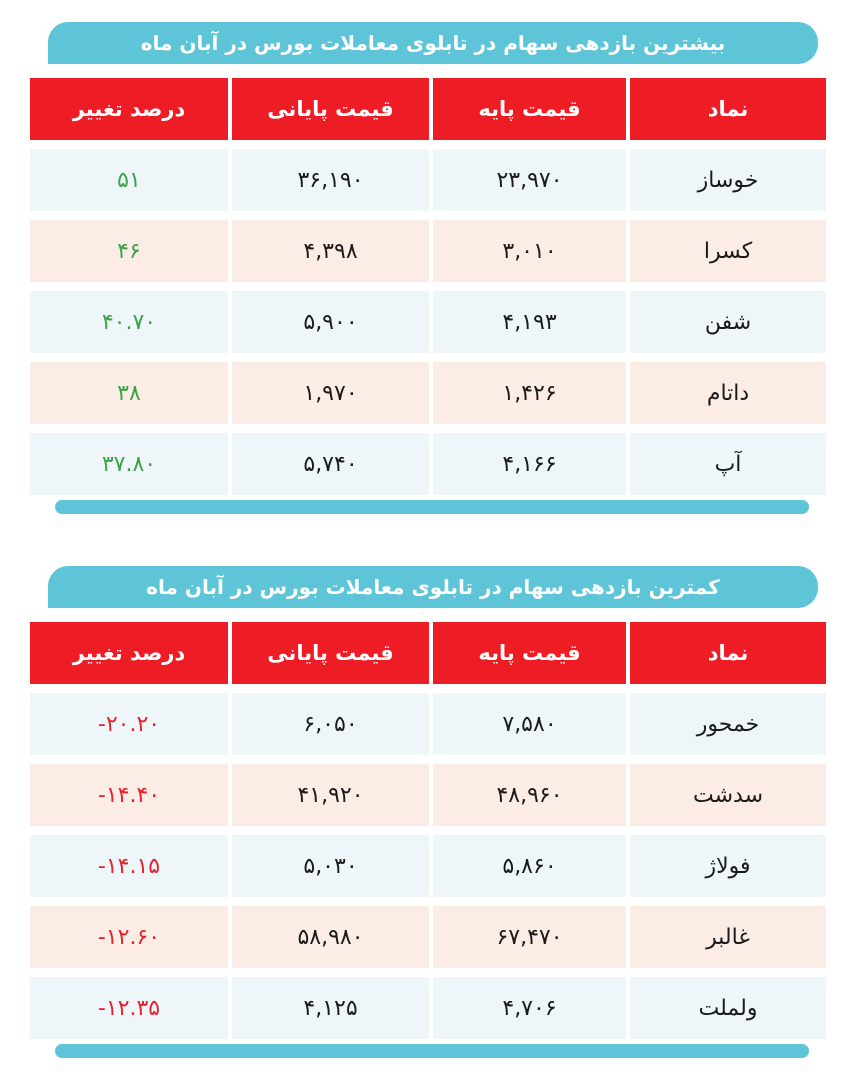  I want to click on table-row: ولملت ۴,۷۰۶ ۴,۱۲۵ -۱۲.۳۵, so click(428, 1008).